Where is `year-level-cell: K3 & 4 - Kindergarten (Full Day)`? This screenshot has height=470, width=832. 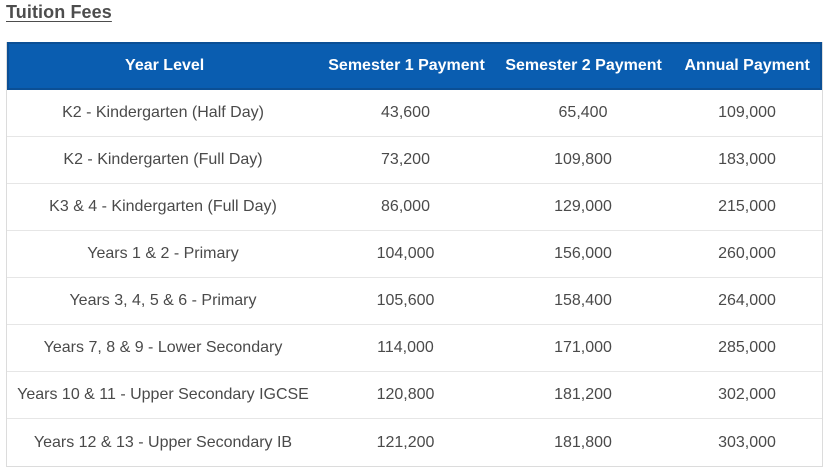 year-level-cell: K3 & 4 - Kindergarten (Full Day) is located at coordinates (163, 206).